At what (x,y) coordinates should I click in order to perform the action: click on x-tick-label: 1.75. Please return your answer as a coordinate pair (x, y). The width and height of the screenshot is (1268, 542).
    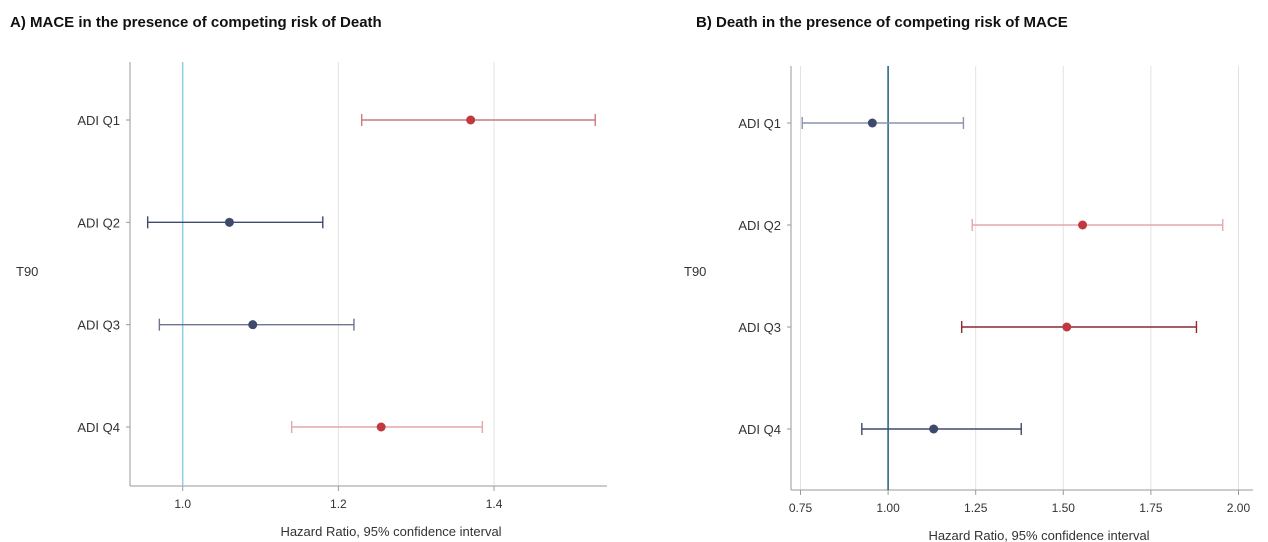
    Looking at the image, I should click on (1151, 508).